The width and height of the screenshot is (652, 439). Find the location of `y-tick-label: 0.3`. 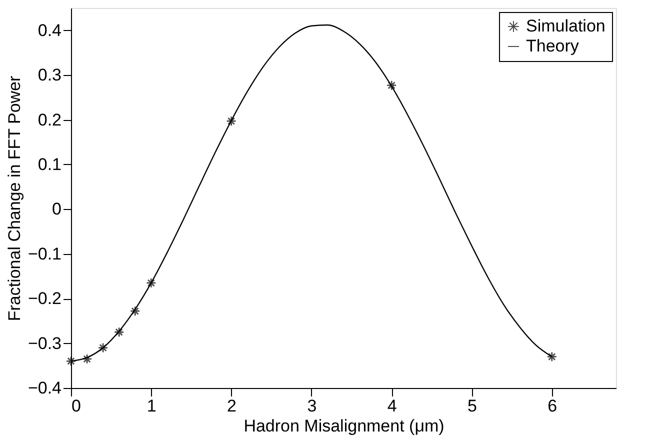

y-tick-label: 0.3 is located at coordinates (50, 75).